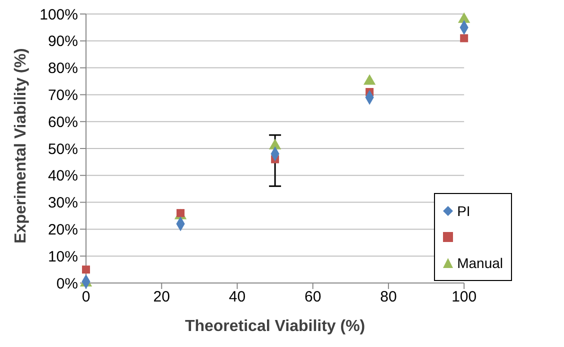  What do you see at coordinates (464, 297) in the screenshot?
I see `x-tick-label: 100` at bounding box center [464, 297].